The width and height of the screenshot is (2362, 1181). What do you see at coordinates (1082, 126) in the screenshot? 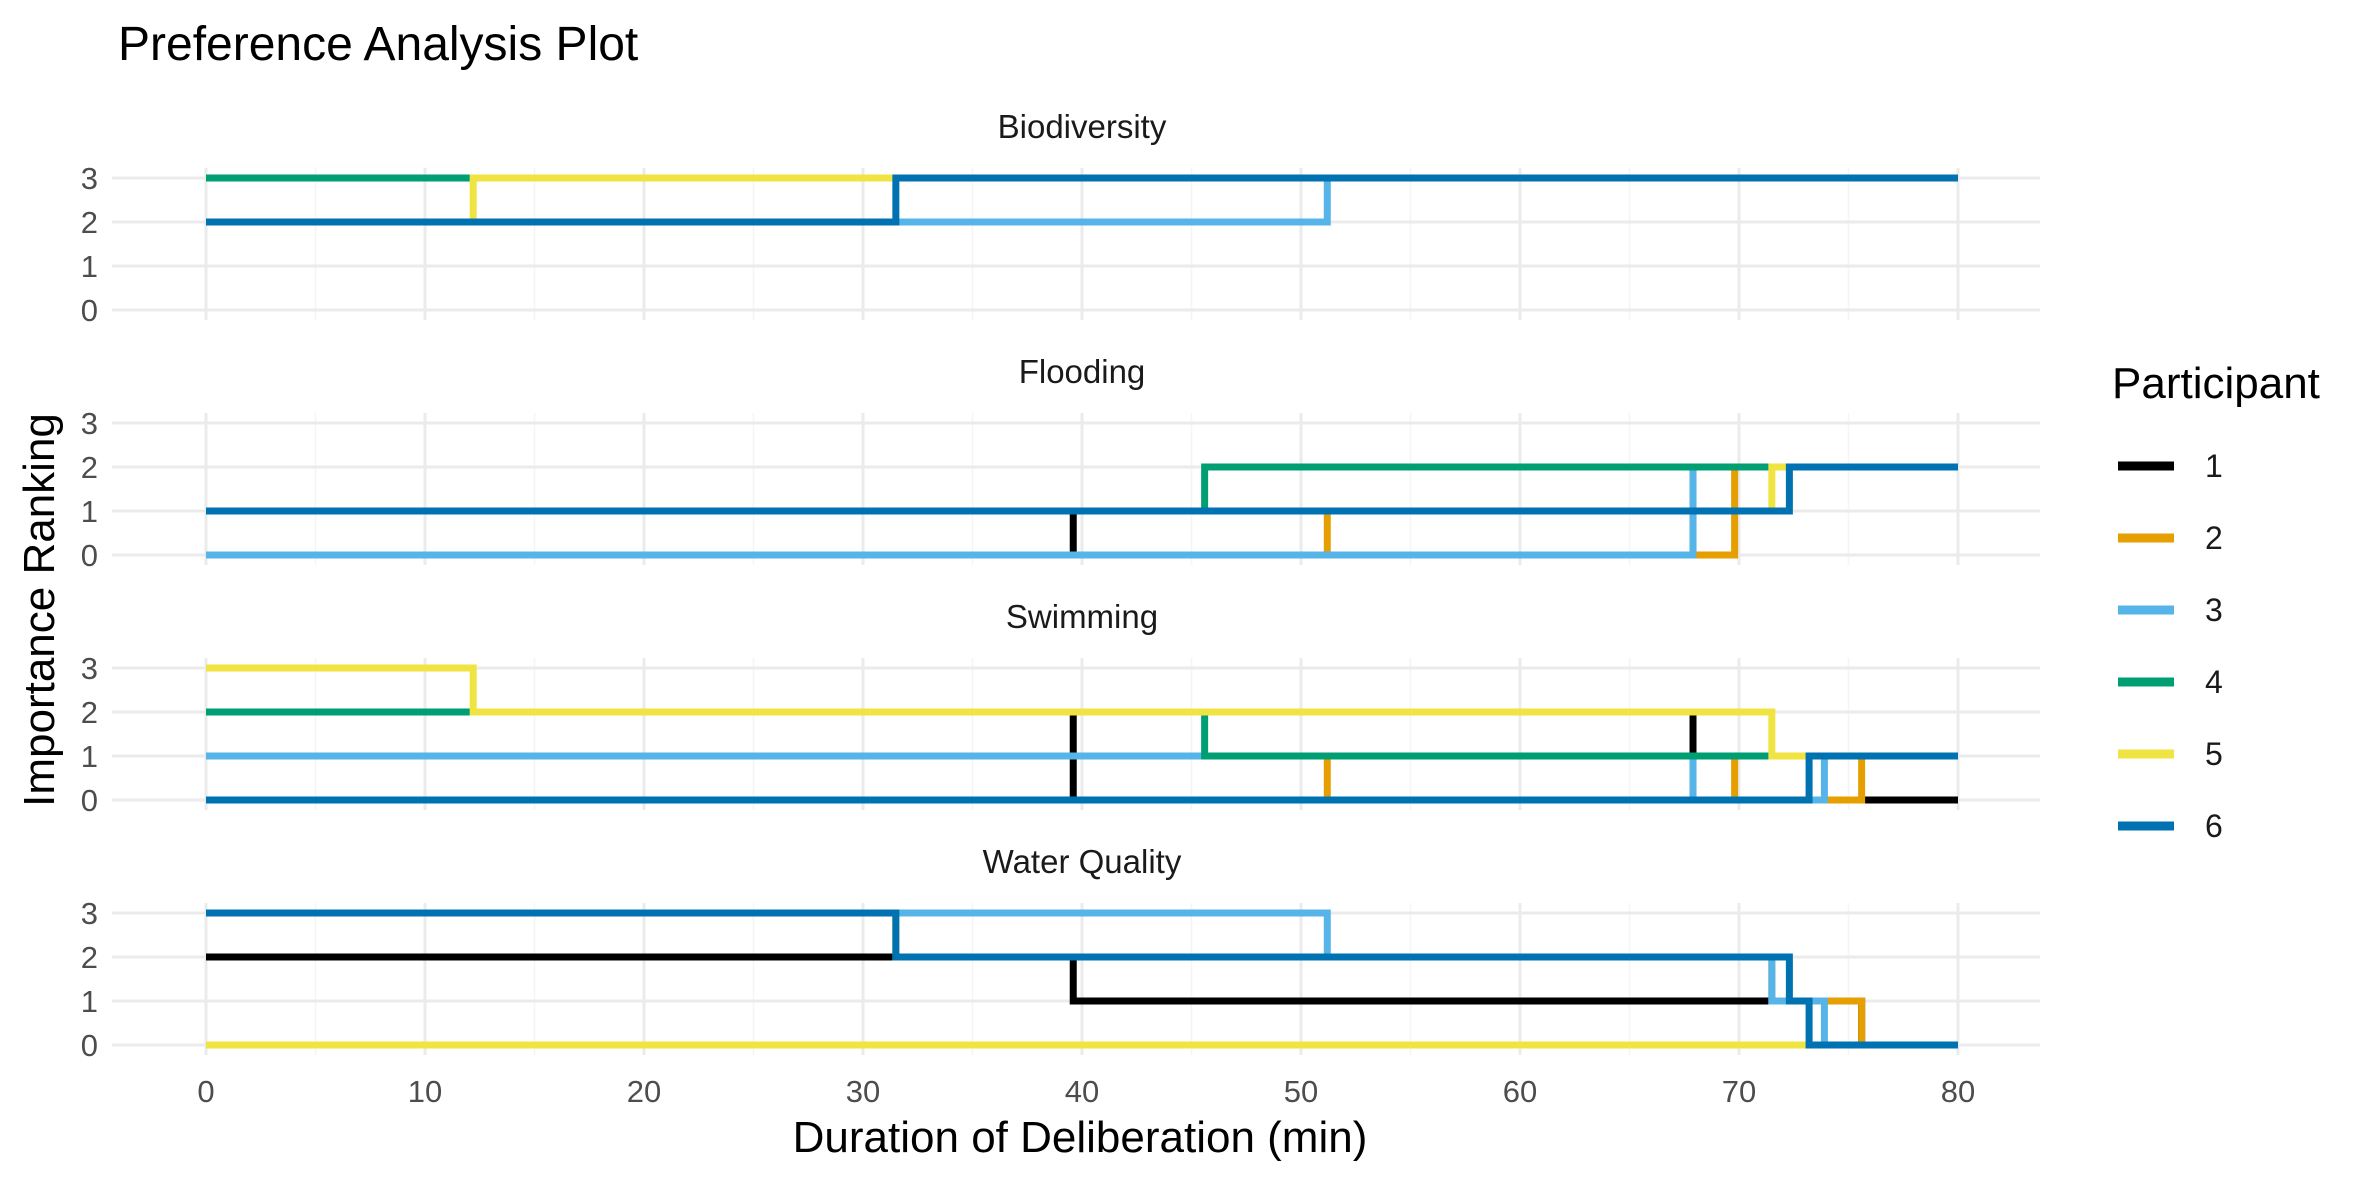
I see `facet-label: Biodiversity` at bounding box center [1082, 126].